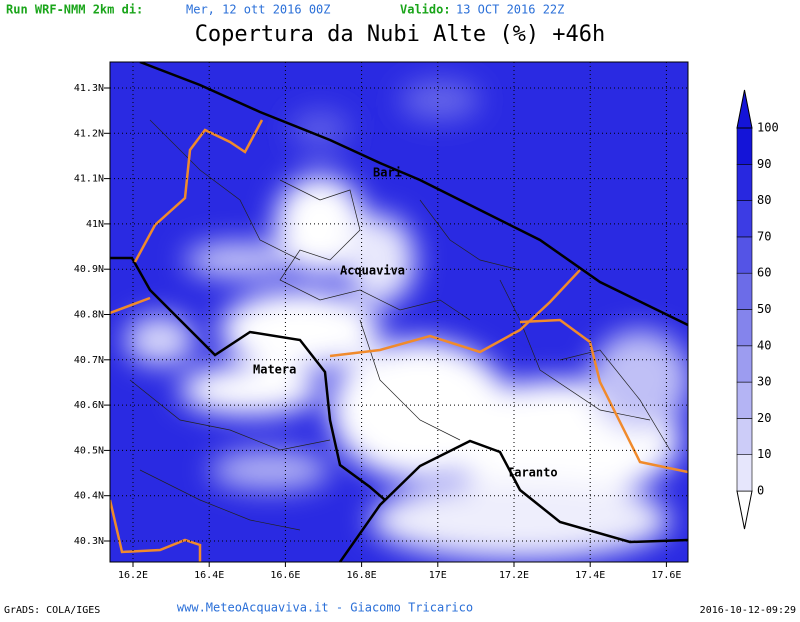  I want to click on lat-label: 41.2N, so click(89, 133).